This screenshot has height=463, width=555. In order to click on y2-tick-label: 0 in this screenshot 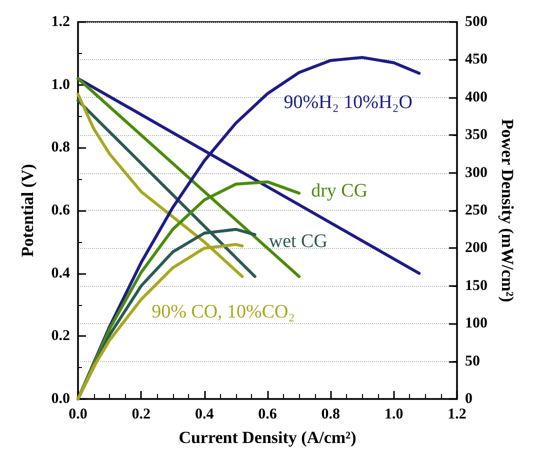, I will do `click(468, 399)`.